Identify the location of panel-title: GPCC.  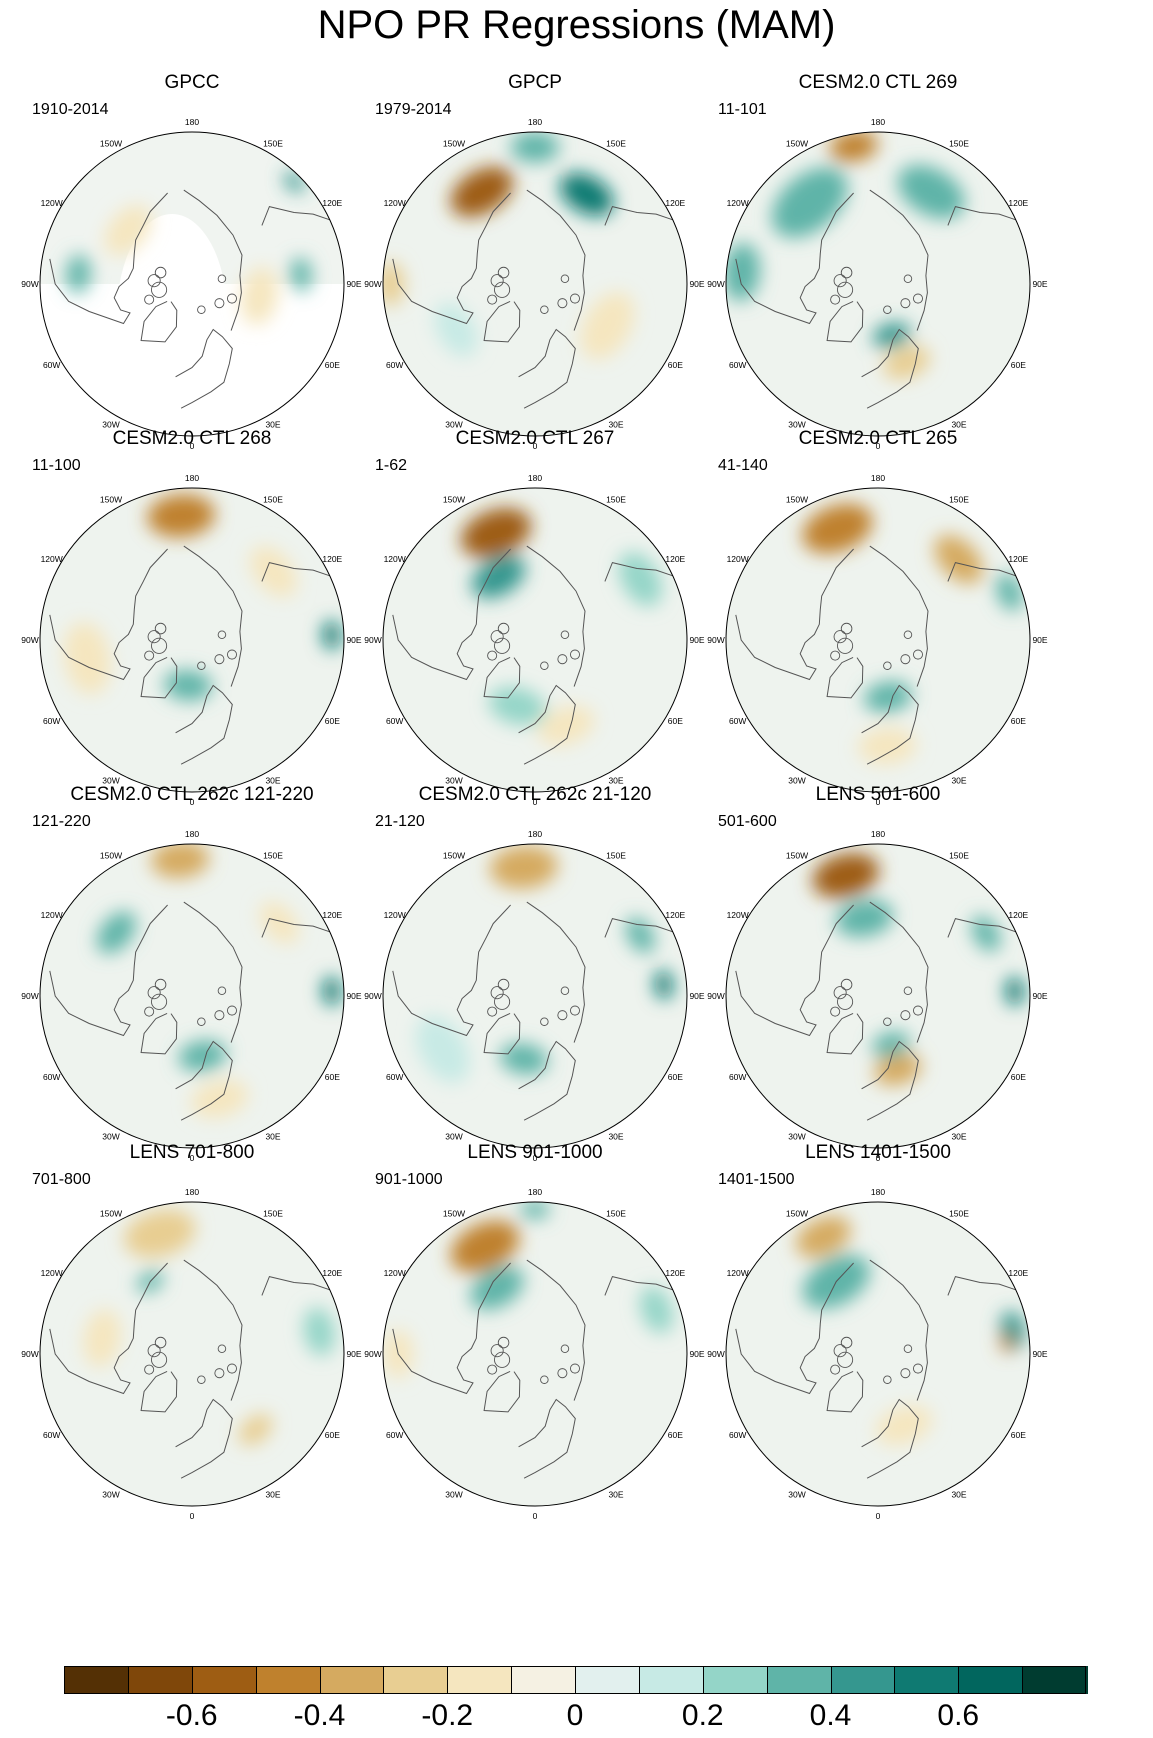
(192, 82).